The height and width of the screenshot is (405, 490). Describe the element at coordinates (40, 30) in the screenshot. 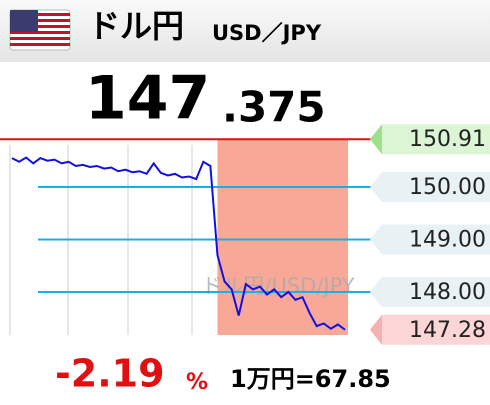

I see `flag` at that location.